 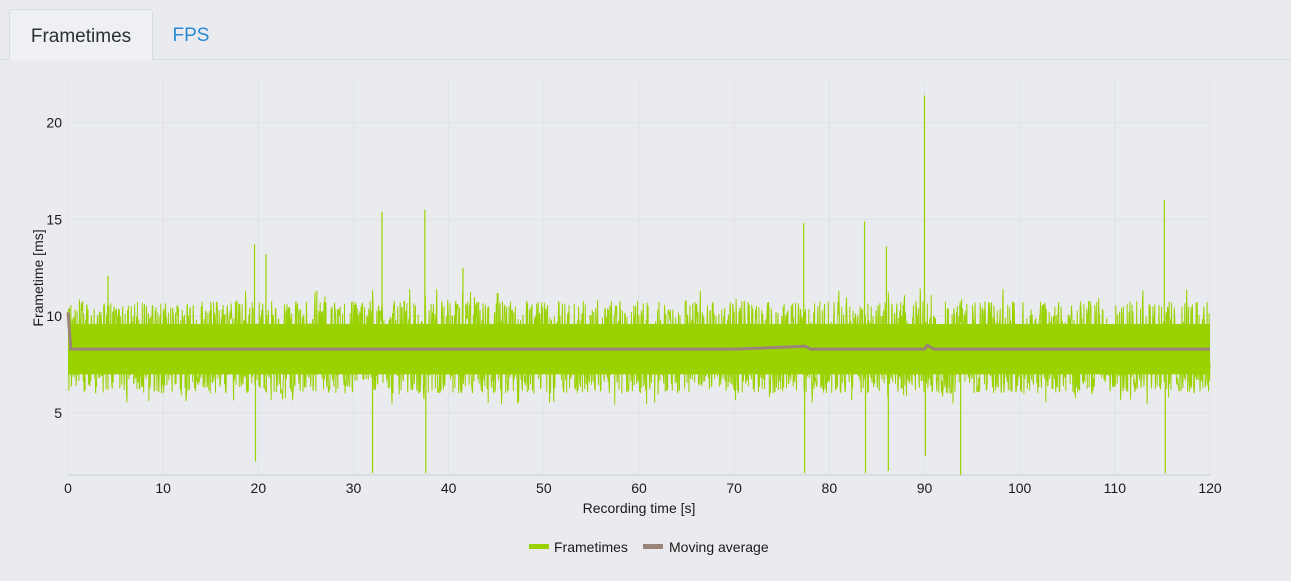 I want to click on x-tick-label: 80, so click(x=830, y=488).